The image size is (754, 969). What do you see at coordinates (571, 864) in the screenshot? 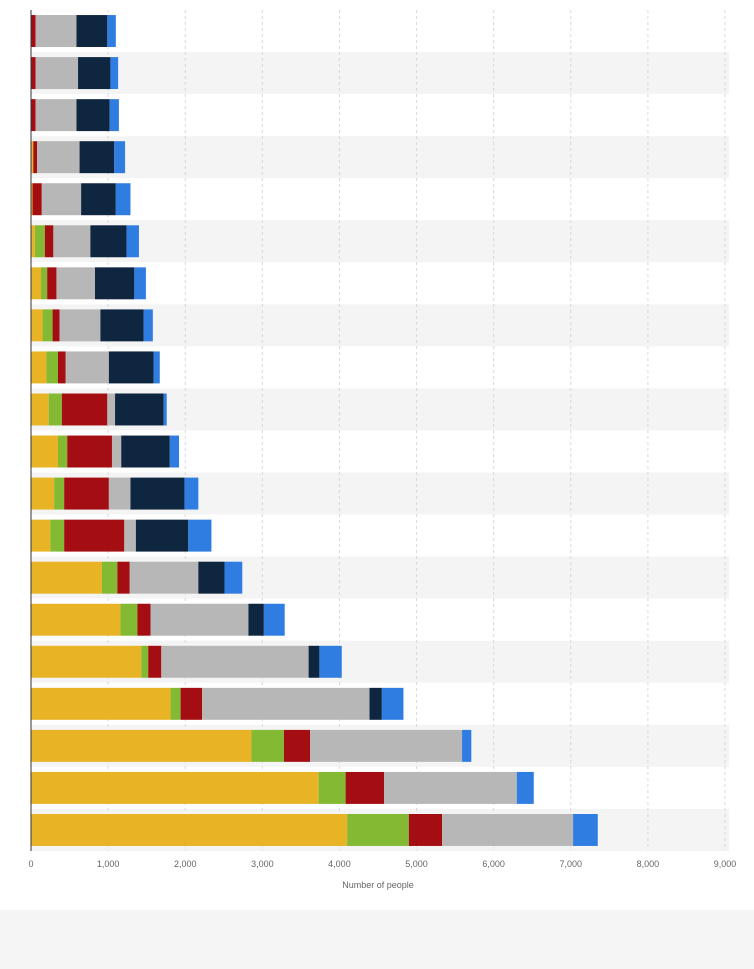
I see `x-tick-label: 7,000` at bounding box center [571, 864].